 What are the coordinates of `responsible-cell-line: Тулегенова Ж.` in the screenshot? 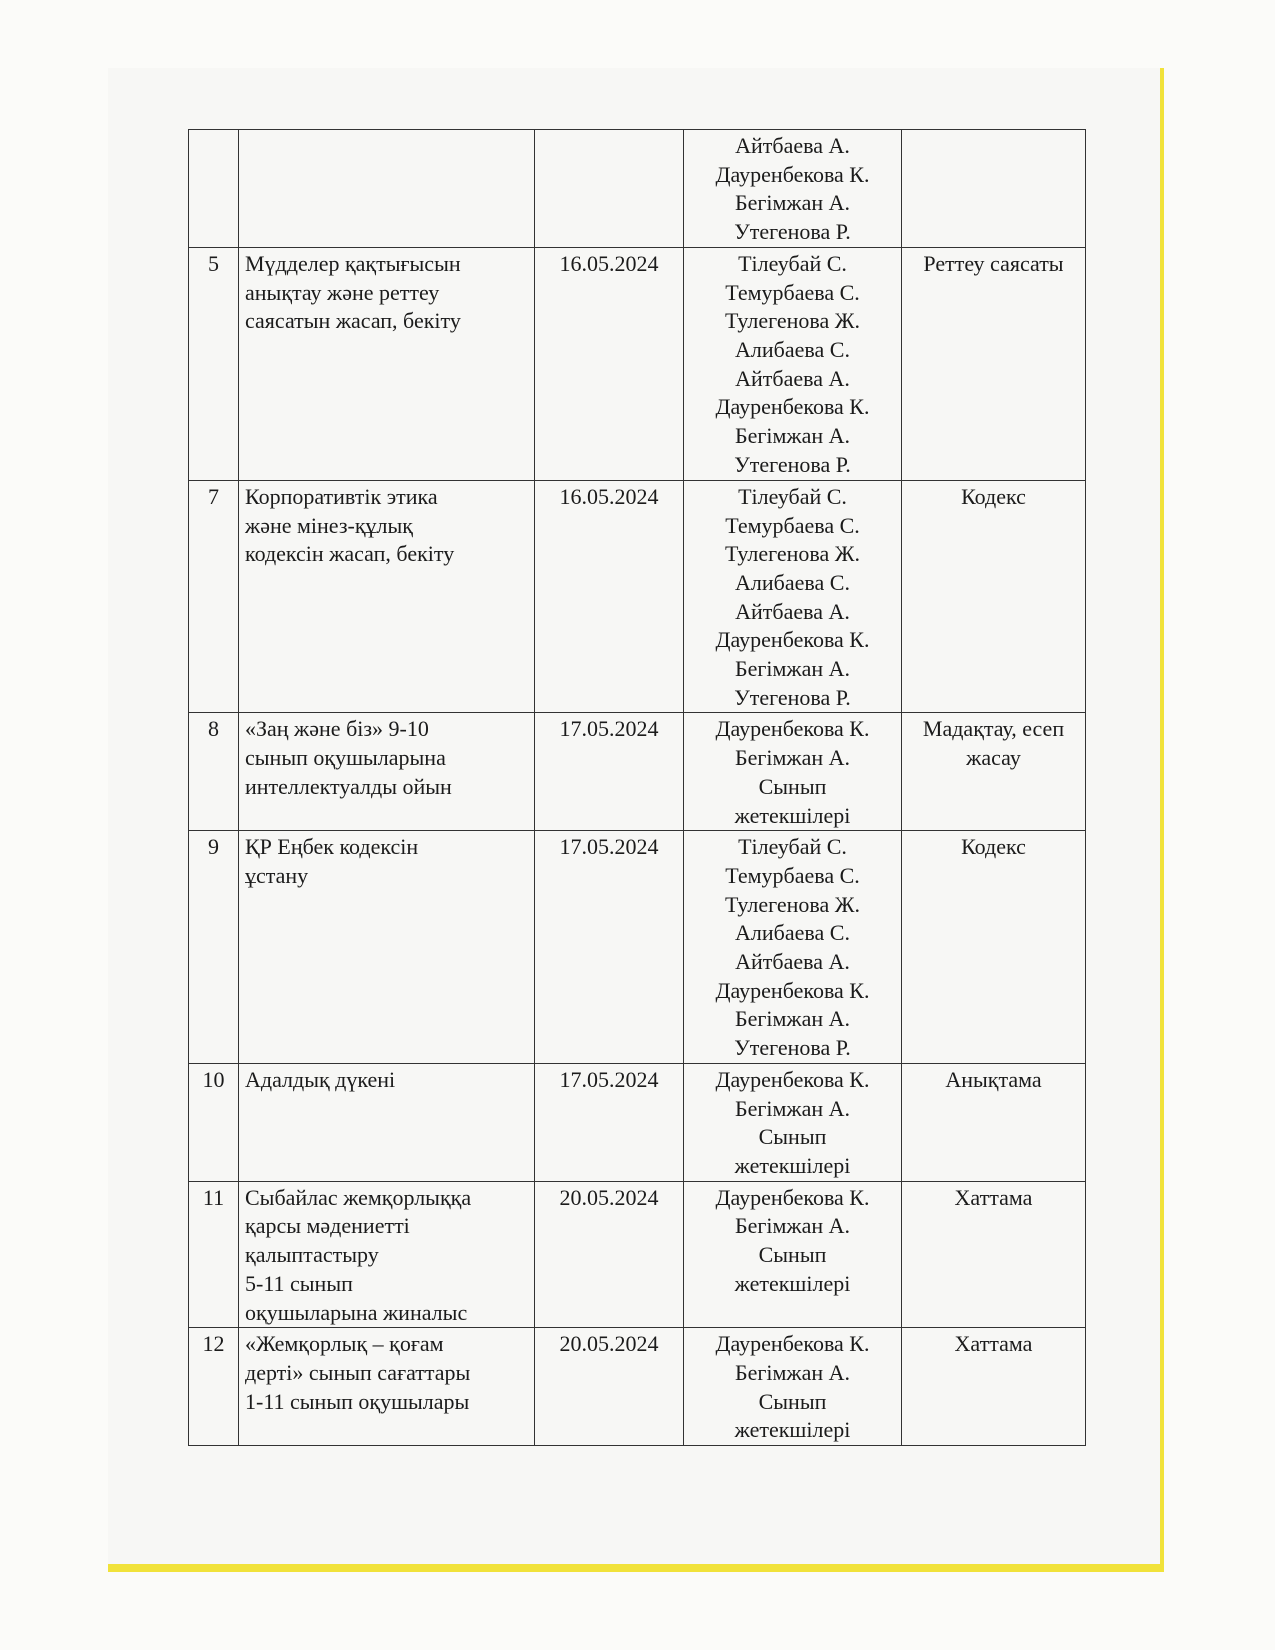 It's located at (792, 554).